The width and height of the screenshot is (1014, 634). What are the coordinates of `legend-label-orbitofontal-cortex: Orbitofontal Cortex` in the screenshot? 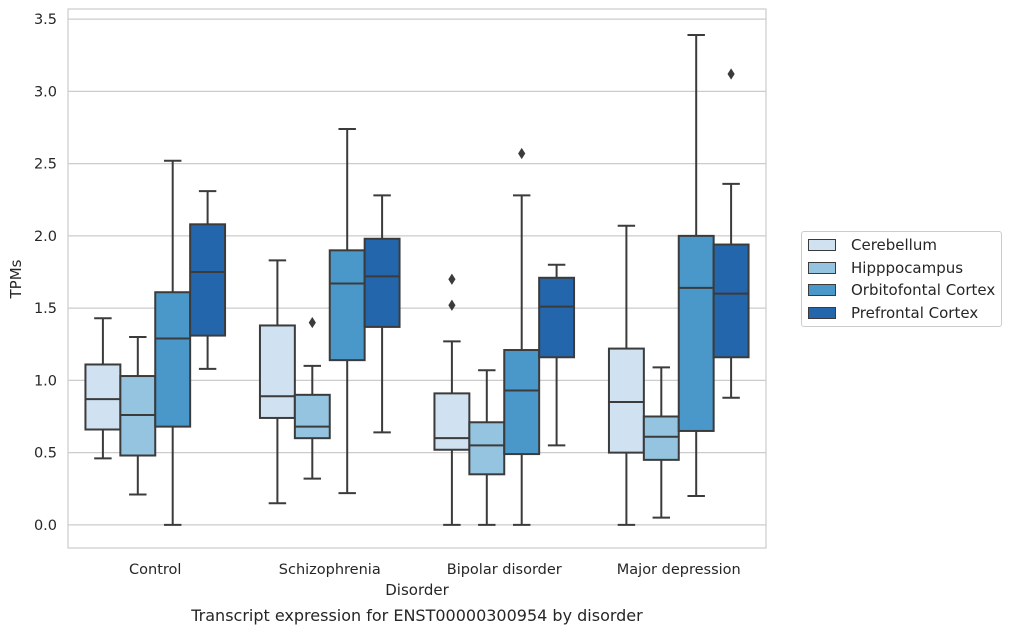 It's located at (923, 290).